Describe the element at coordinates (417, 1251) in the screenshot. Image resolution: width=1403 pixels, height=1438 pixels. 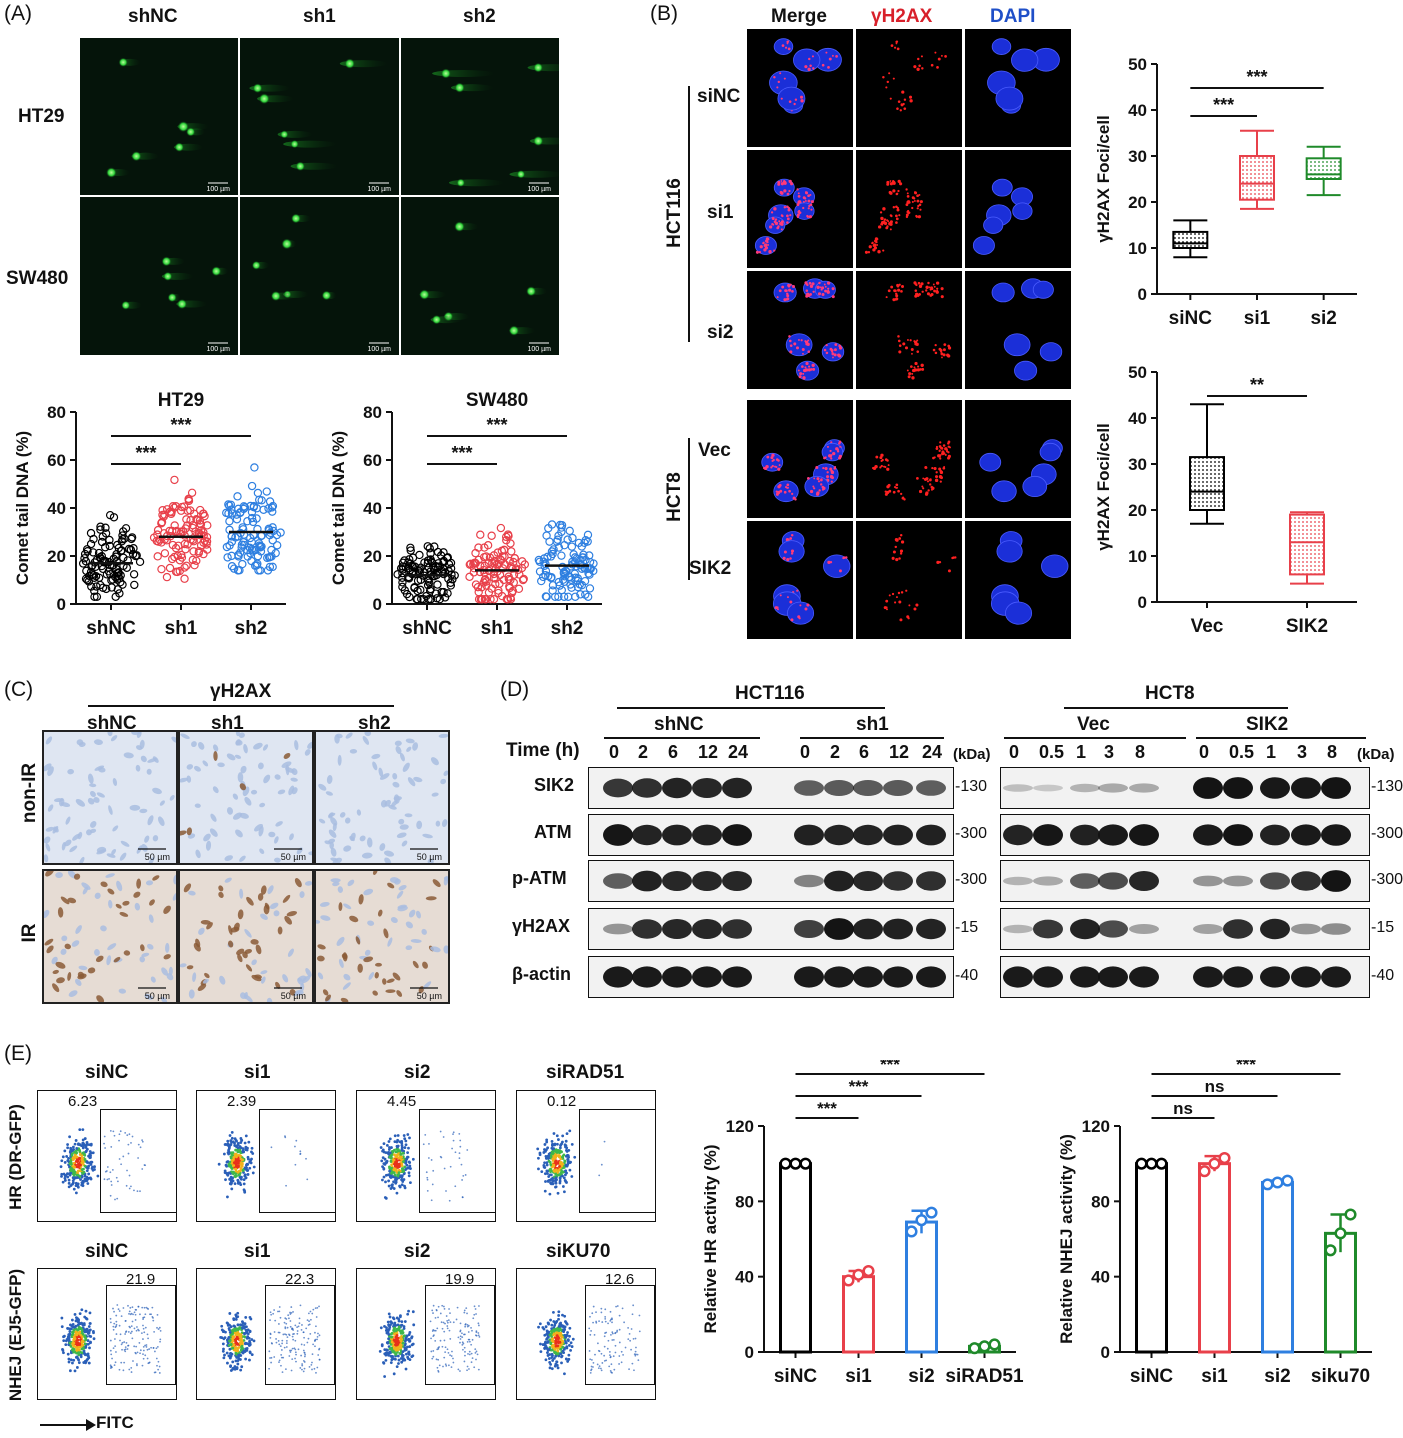
I see `flow-sample-label: si2` at that location.